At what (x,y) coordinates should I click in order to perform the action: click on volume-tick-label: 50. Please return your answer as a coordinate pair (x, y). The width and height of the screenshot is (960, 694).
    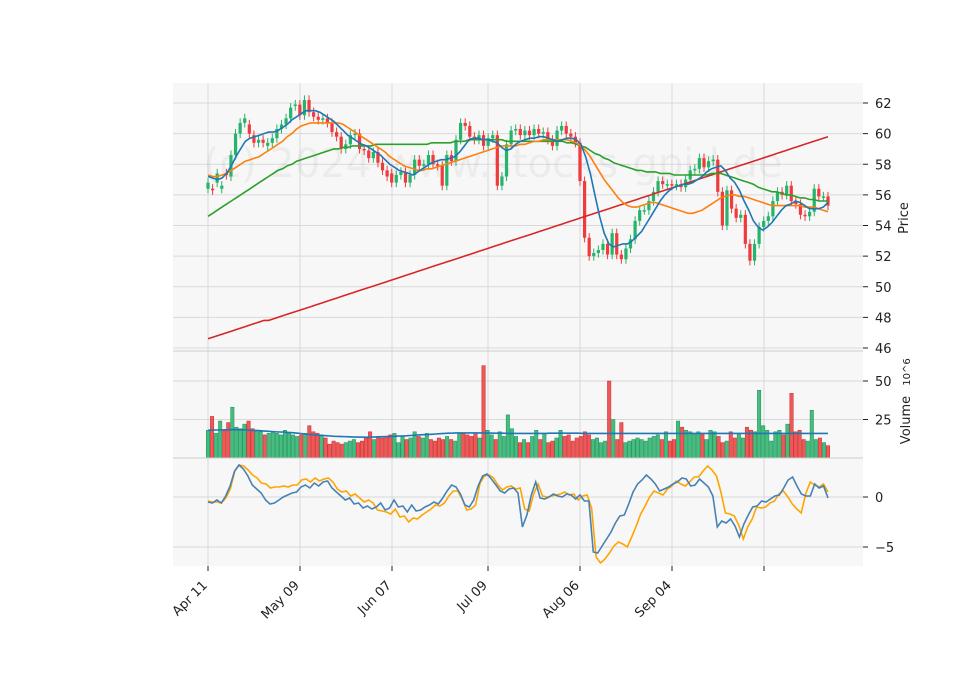
    Looking at the image, I should click on (883, 382).